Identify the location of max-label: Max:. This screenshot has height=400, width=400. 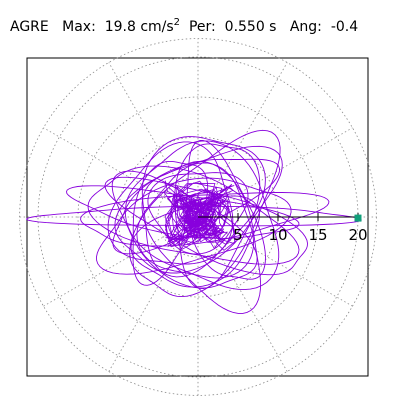
(79, 27).